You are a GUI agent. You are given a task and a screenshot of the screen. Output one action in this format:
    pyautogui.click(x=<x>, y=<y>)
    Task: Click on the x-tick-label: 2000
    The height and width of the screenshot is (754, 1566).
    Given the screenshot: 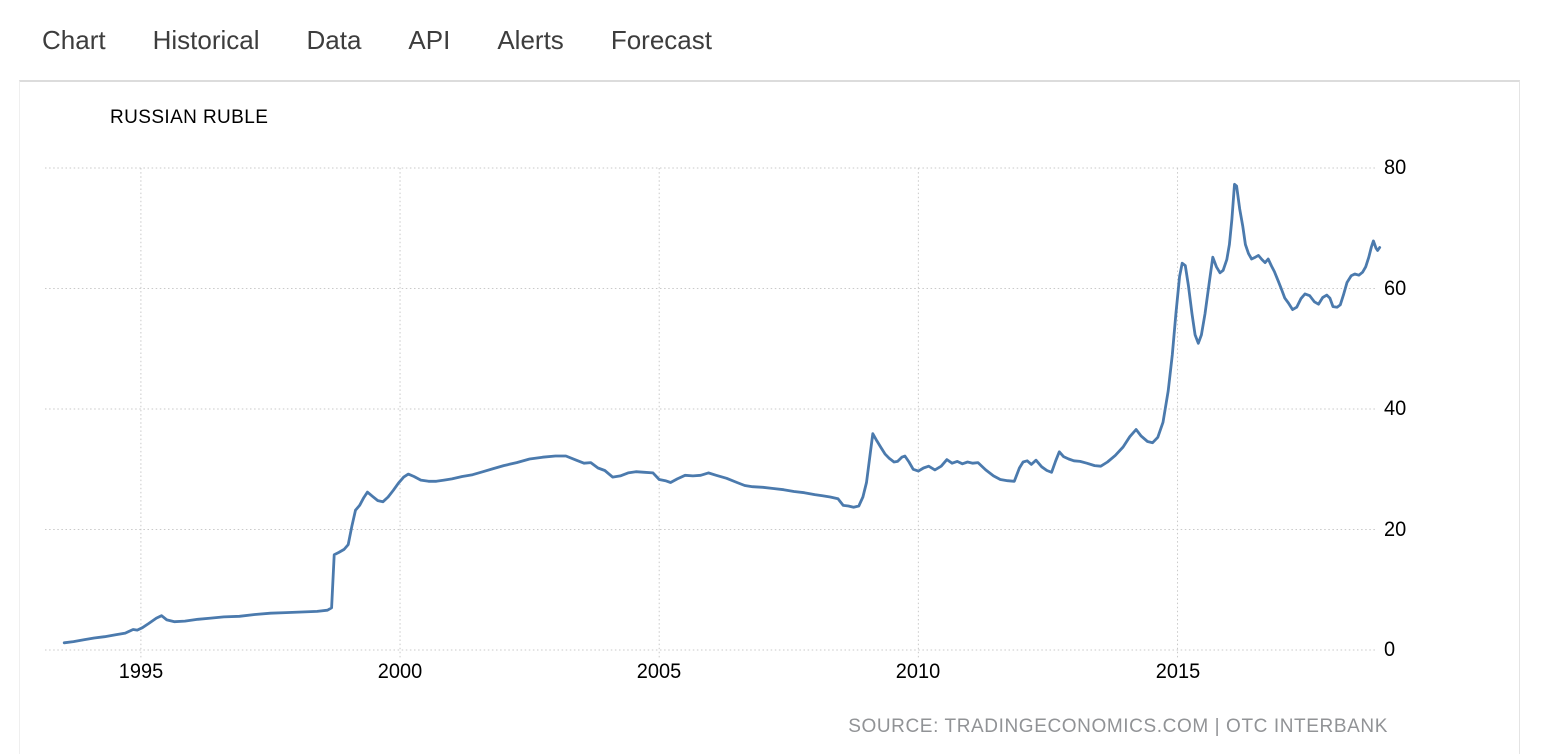 What is the action you would take?
    pyautogui.click(x=400, y=671)
    